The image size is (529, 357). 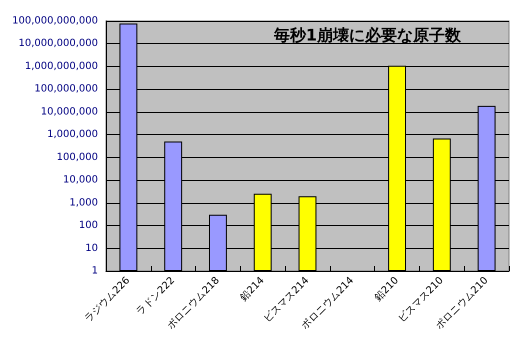 I want to click on y-tick-label: 100,000,000,000, so click(x=55, y=21).